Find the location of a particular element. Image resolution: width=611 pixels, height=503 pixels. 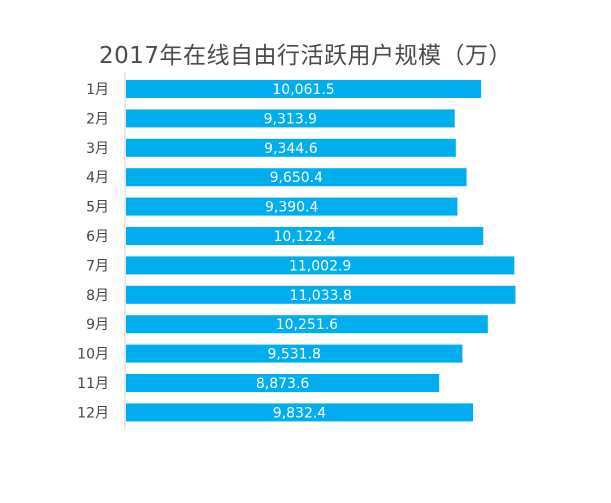

data-label: 9,650.4 is located at coordinates (297, 178).